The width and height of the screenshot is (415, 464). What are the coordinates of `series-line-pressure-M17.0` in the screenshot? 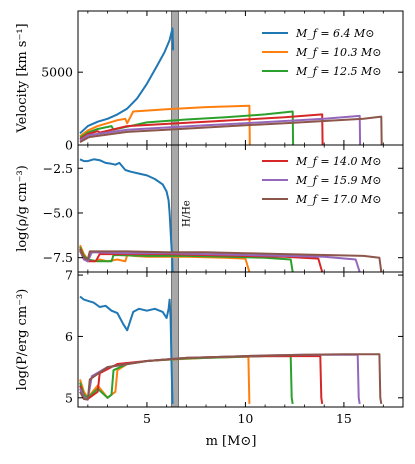 It's located at (231, 379).